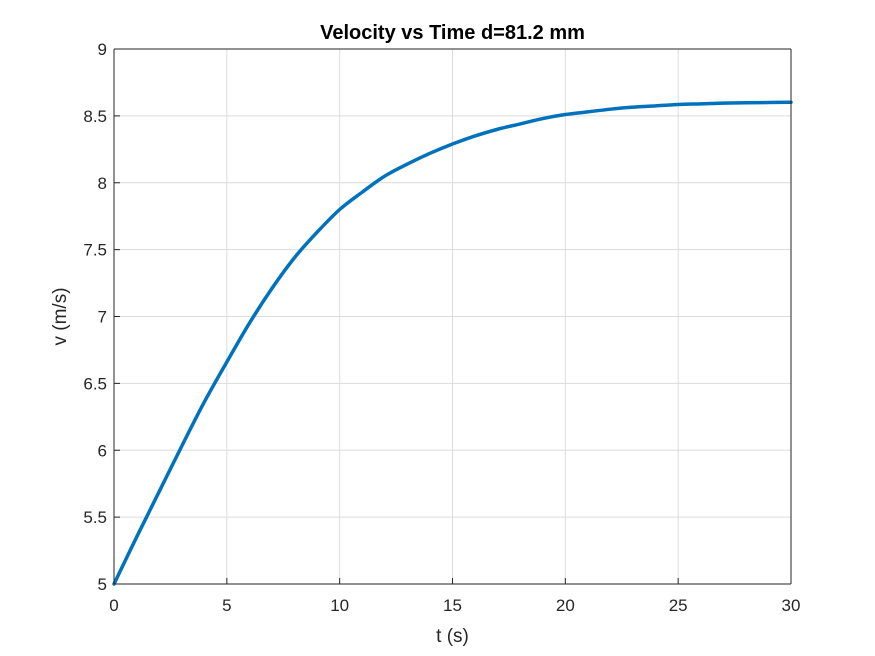  What do you see at coordinates (102, 584) in the screenshot?
I see `y-tick-label: 5` at bounding box center [102, 584].